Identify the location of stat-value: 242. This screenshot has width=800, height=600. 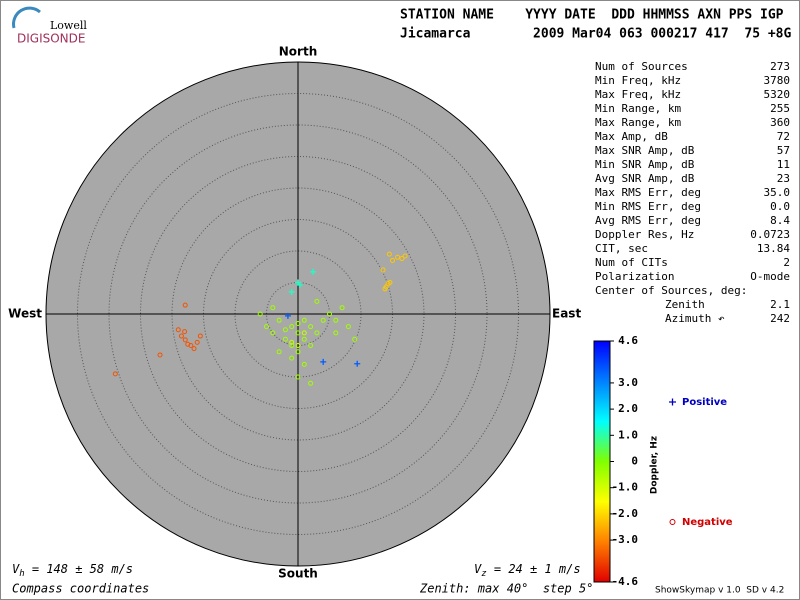
(780, 318).